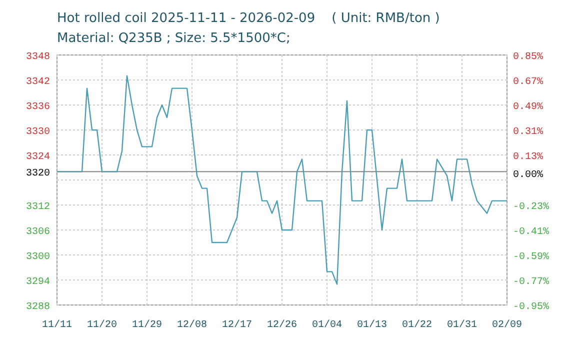 The width and height of the screenshot is (577, 337). Describe the element at coordinates (38, 207) in the screenshot. I see `y-tick-label: 3312` at that location.